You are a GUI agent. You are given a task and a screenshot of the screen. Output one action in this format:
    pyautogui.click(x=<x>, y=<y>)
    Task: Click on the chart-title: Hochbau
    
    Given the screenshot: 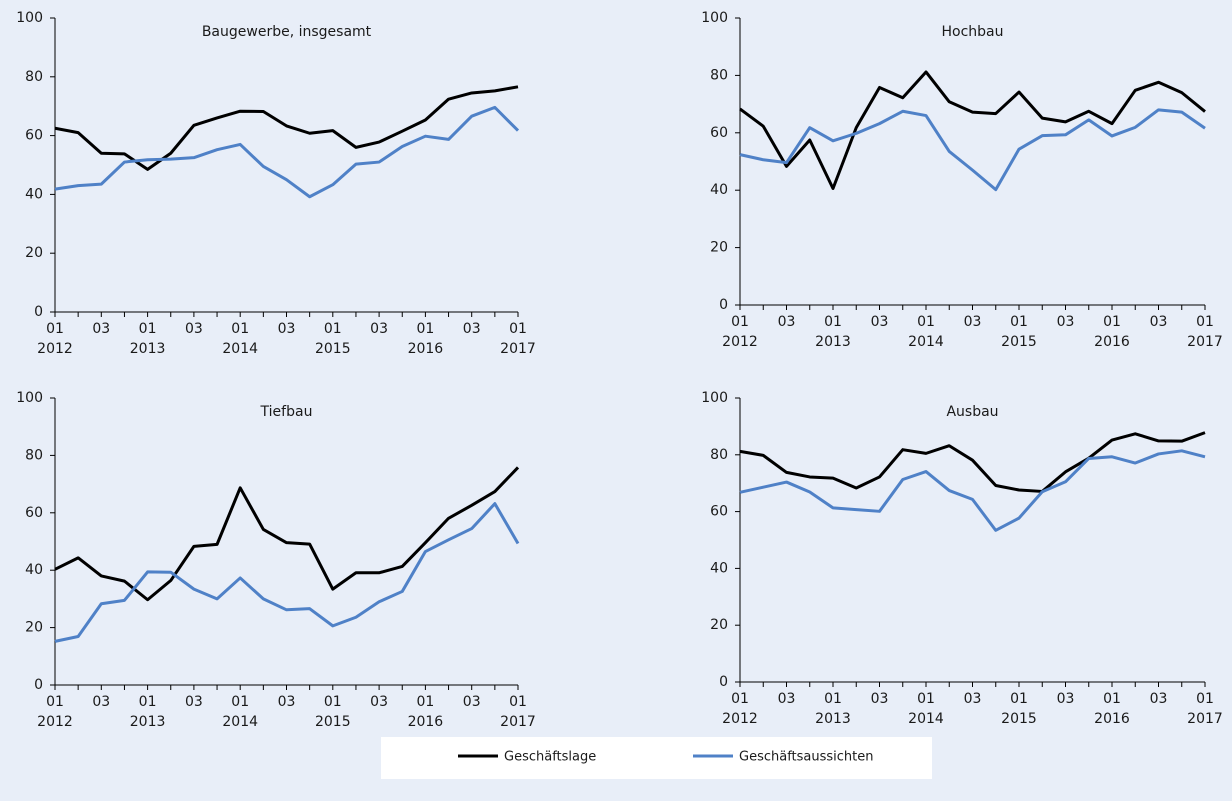 What is the action you would take?
    pyautogui.click(x=972, y=32)
    